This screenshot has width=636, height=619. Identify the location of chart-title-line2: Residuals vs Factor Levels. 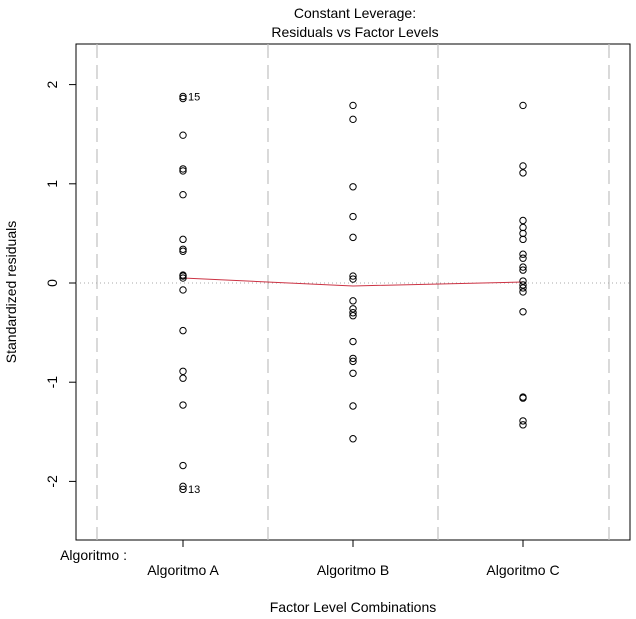
(354, 32).